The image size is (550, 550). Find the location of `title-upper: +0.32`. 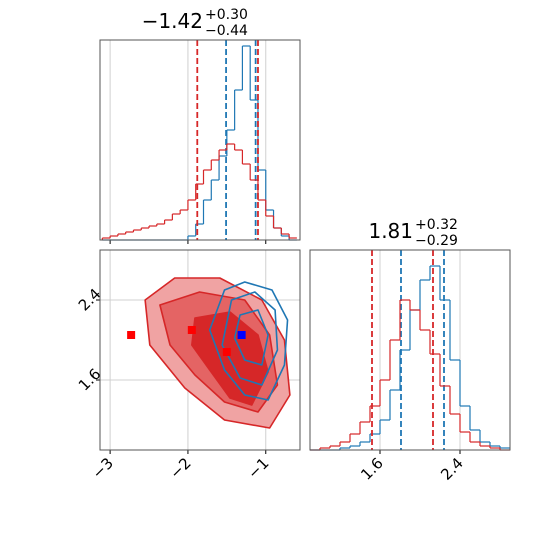

title-upper: +0.32 is located at coordinates (436, 225).